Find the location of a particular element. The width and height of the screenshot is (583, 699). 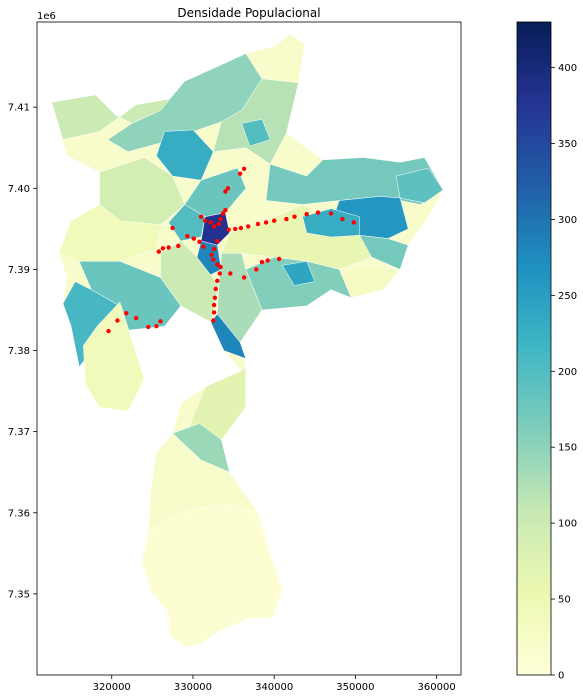

stations-layer is located at coordinates (231, 250).